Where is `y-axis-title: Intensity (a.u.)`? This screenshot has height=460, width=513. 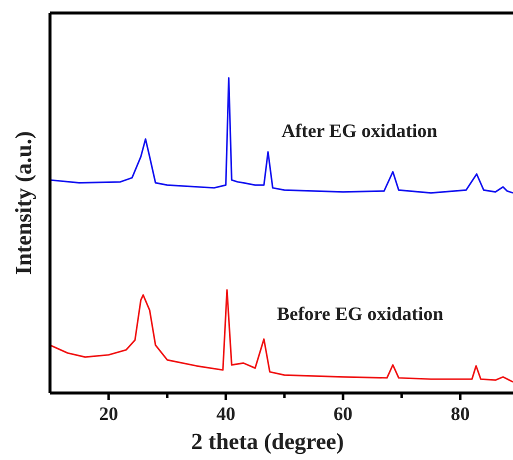 y-axis-title: Intensity (a.u.) is located at coordinates (23, 203).